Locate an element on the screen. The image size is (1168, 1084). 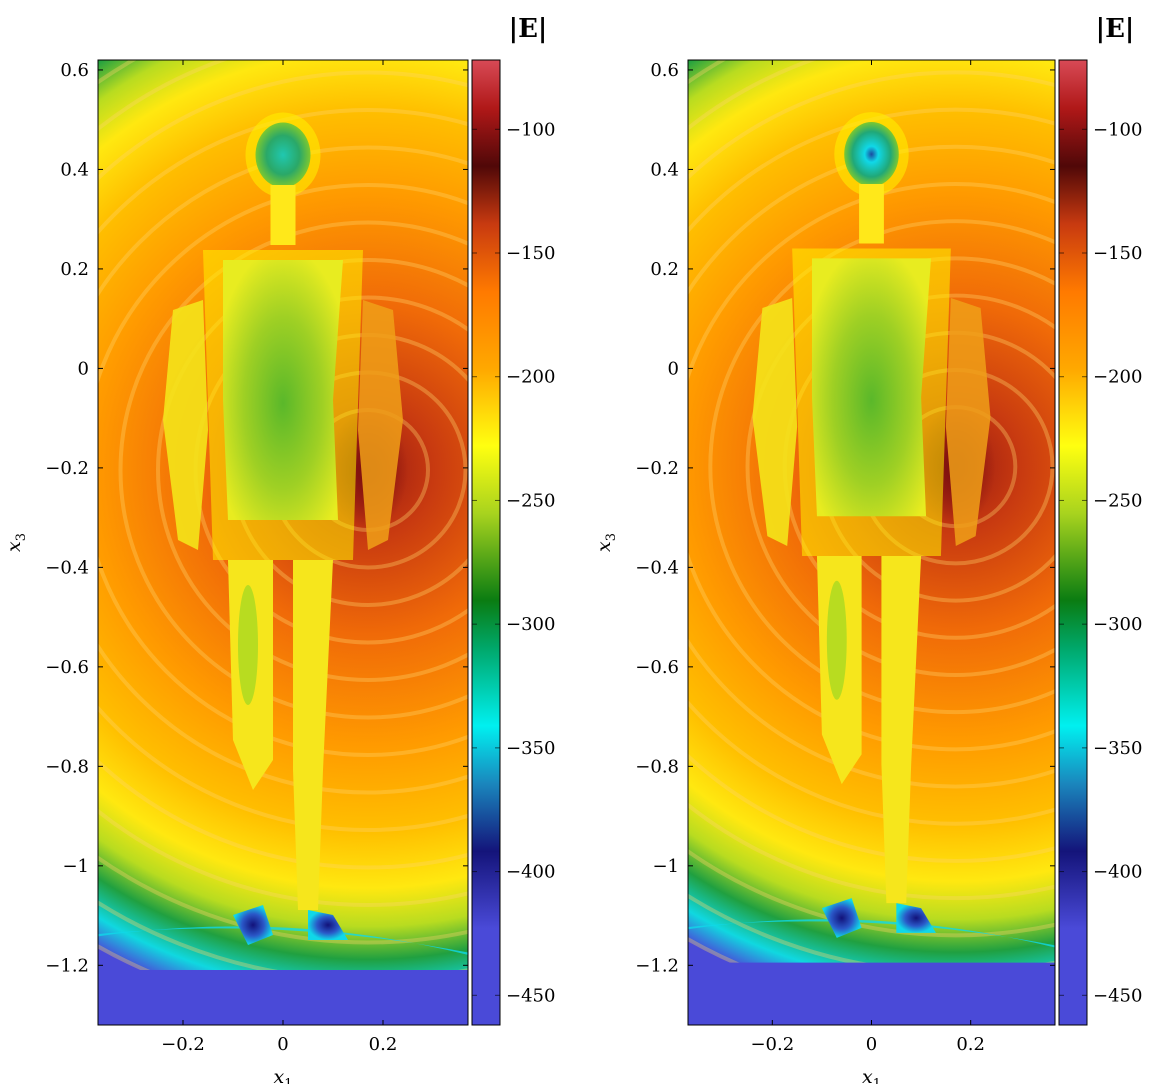
torso is located at coordinates (871, 387).